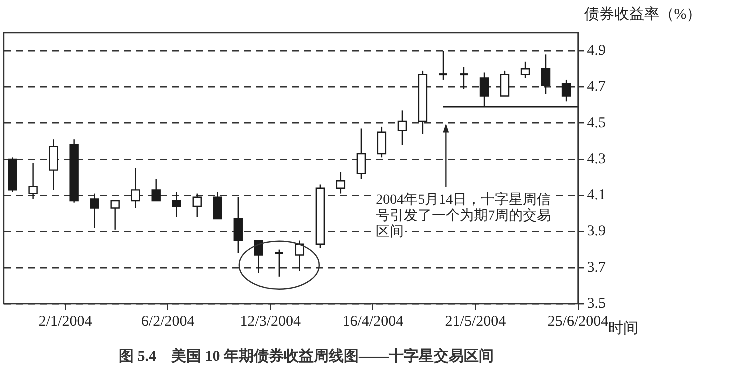 The image size is (739, 376). What do you see at coordinates (373, 322) in the screenshot?
I see `x-tick-label: 16/4/2004` at bounding box center [373, 322].